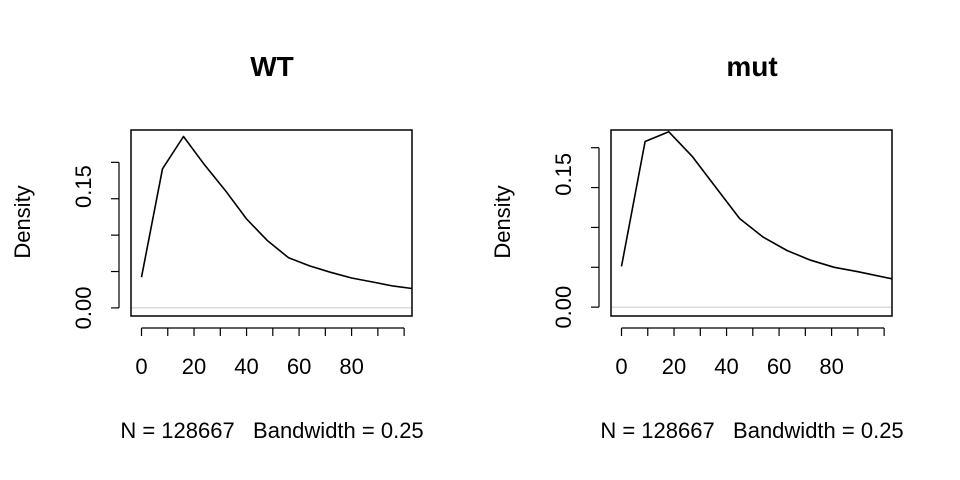 This screenshot has height=480, width=960. Describe the element at coordinates (751, 66) in the screenshot. I see `chart-title: mut` at that location.